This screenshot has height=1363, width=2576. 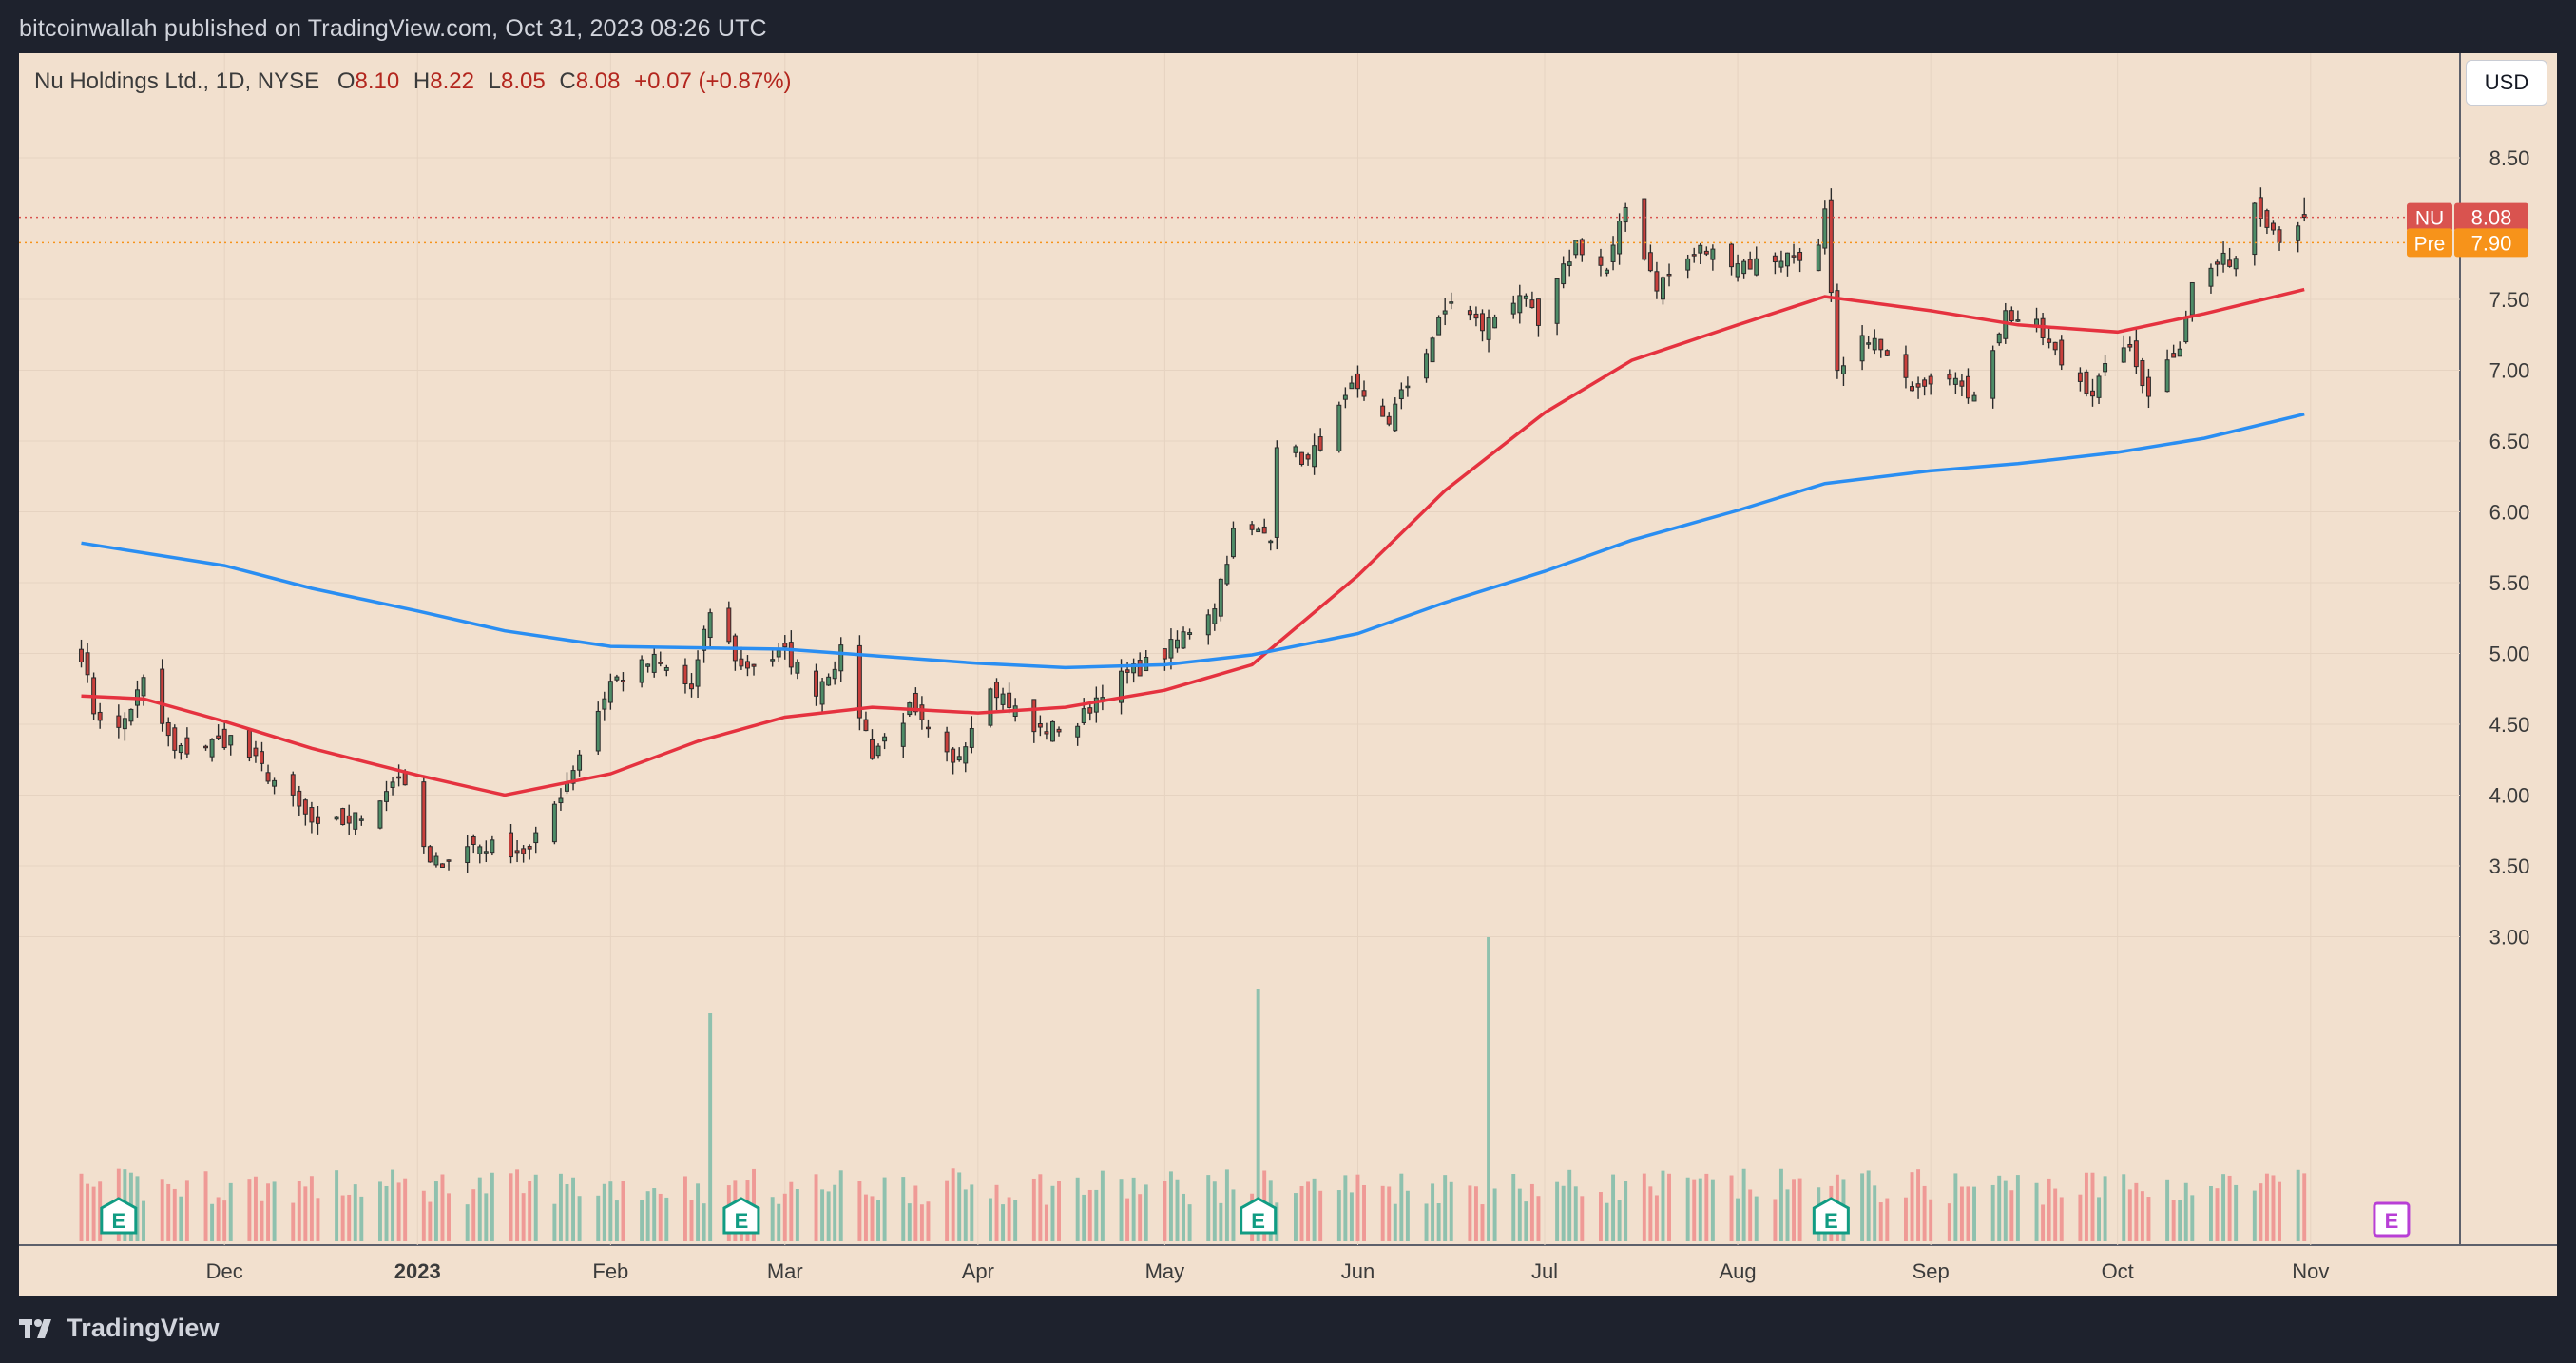 I want to click on tradingview-logo: TradingView, so click(x=120, y=1328).